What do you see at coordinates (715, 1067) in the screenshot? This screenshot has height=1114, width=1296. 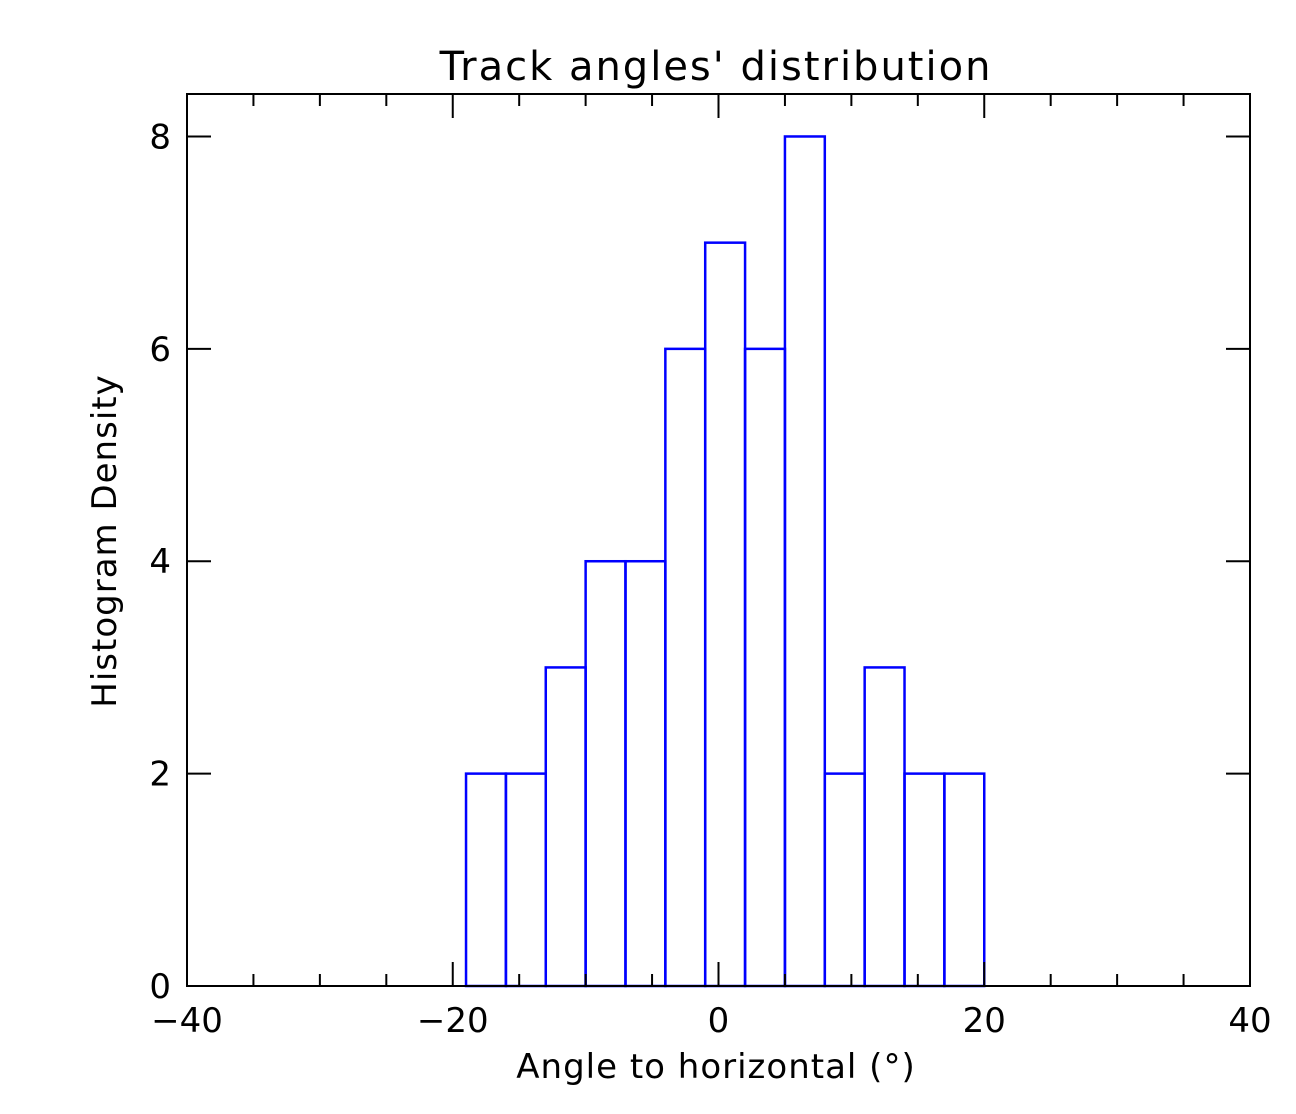 I see `x-axis-label: Angle to horizontal (°)` at bounding box center [715, 1067].